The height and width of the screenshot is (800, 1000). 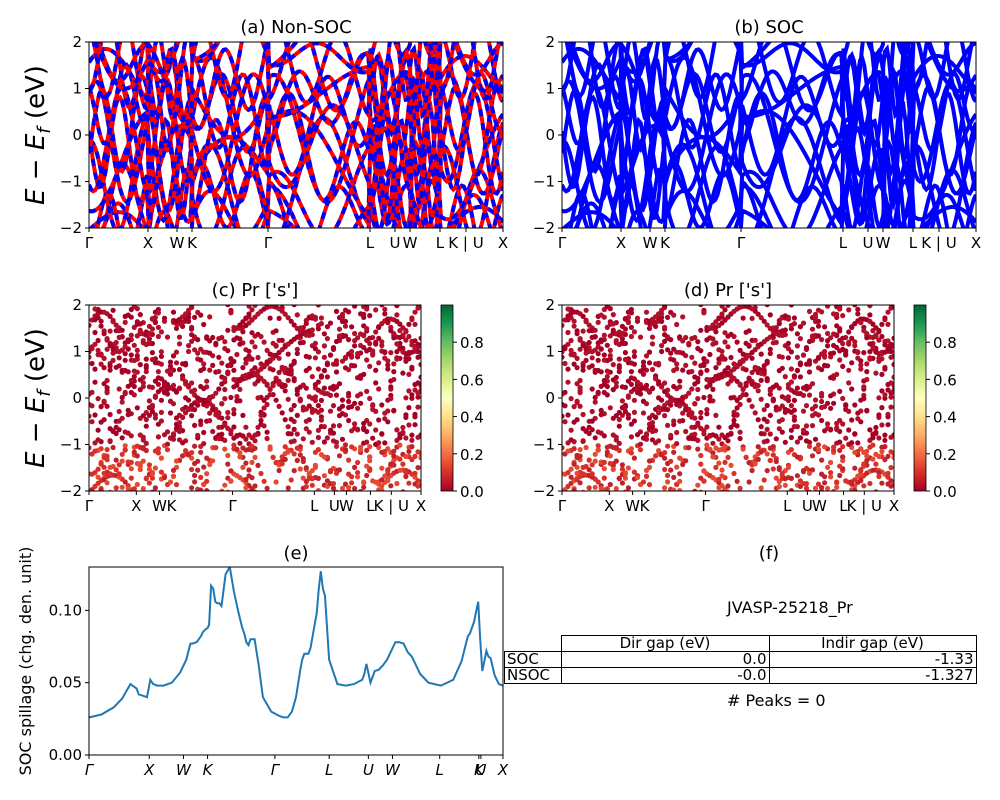 I want to click on panel-b-title: (b) SOC, so click(x=768, y=27).